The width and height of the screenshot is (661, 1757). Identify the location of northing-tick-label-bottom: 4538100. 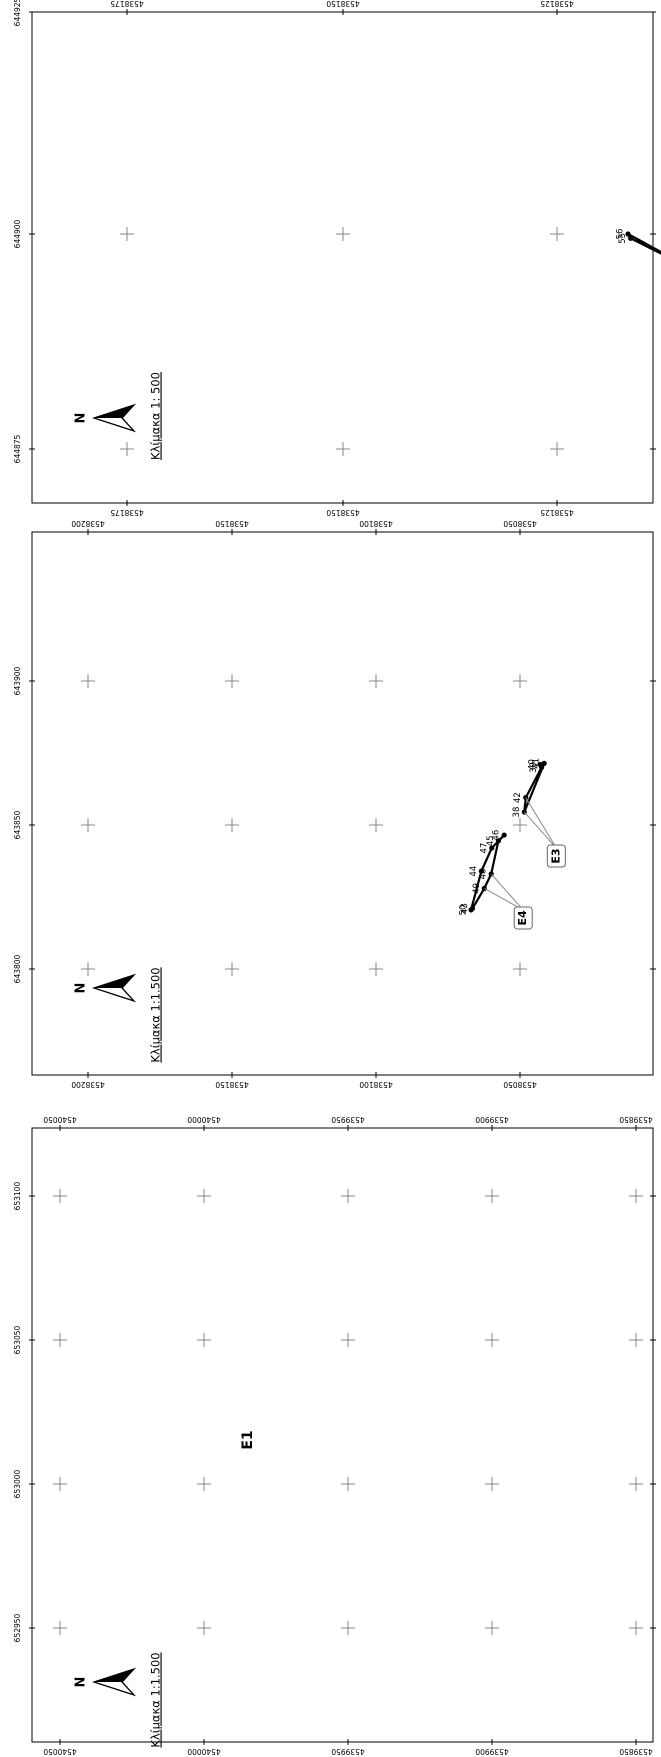
(376, 1084).